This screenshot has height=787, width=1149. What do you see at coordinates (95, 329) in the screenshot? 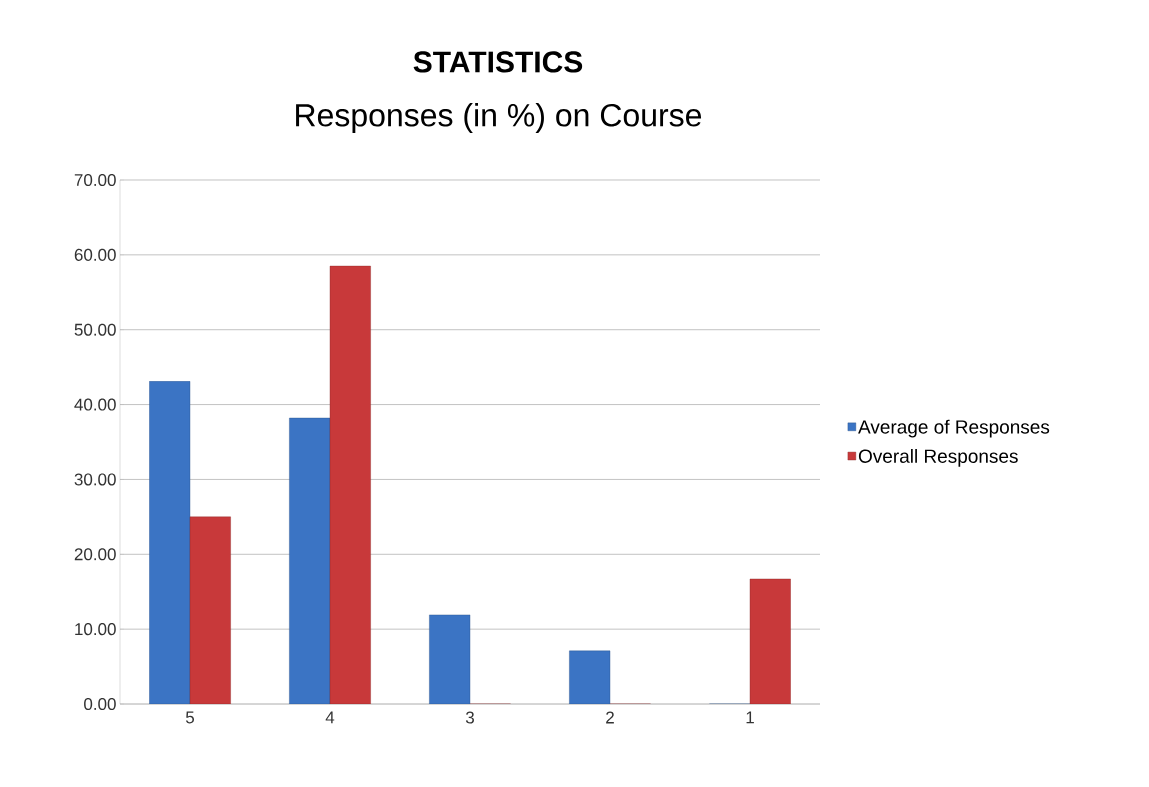
I see `y-tick-label: 50.00` at bounding box center [95, 329].